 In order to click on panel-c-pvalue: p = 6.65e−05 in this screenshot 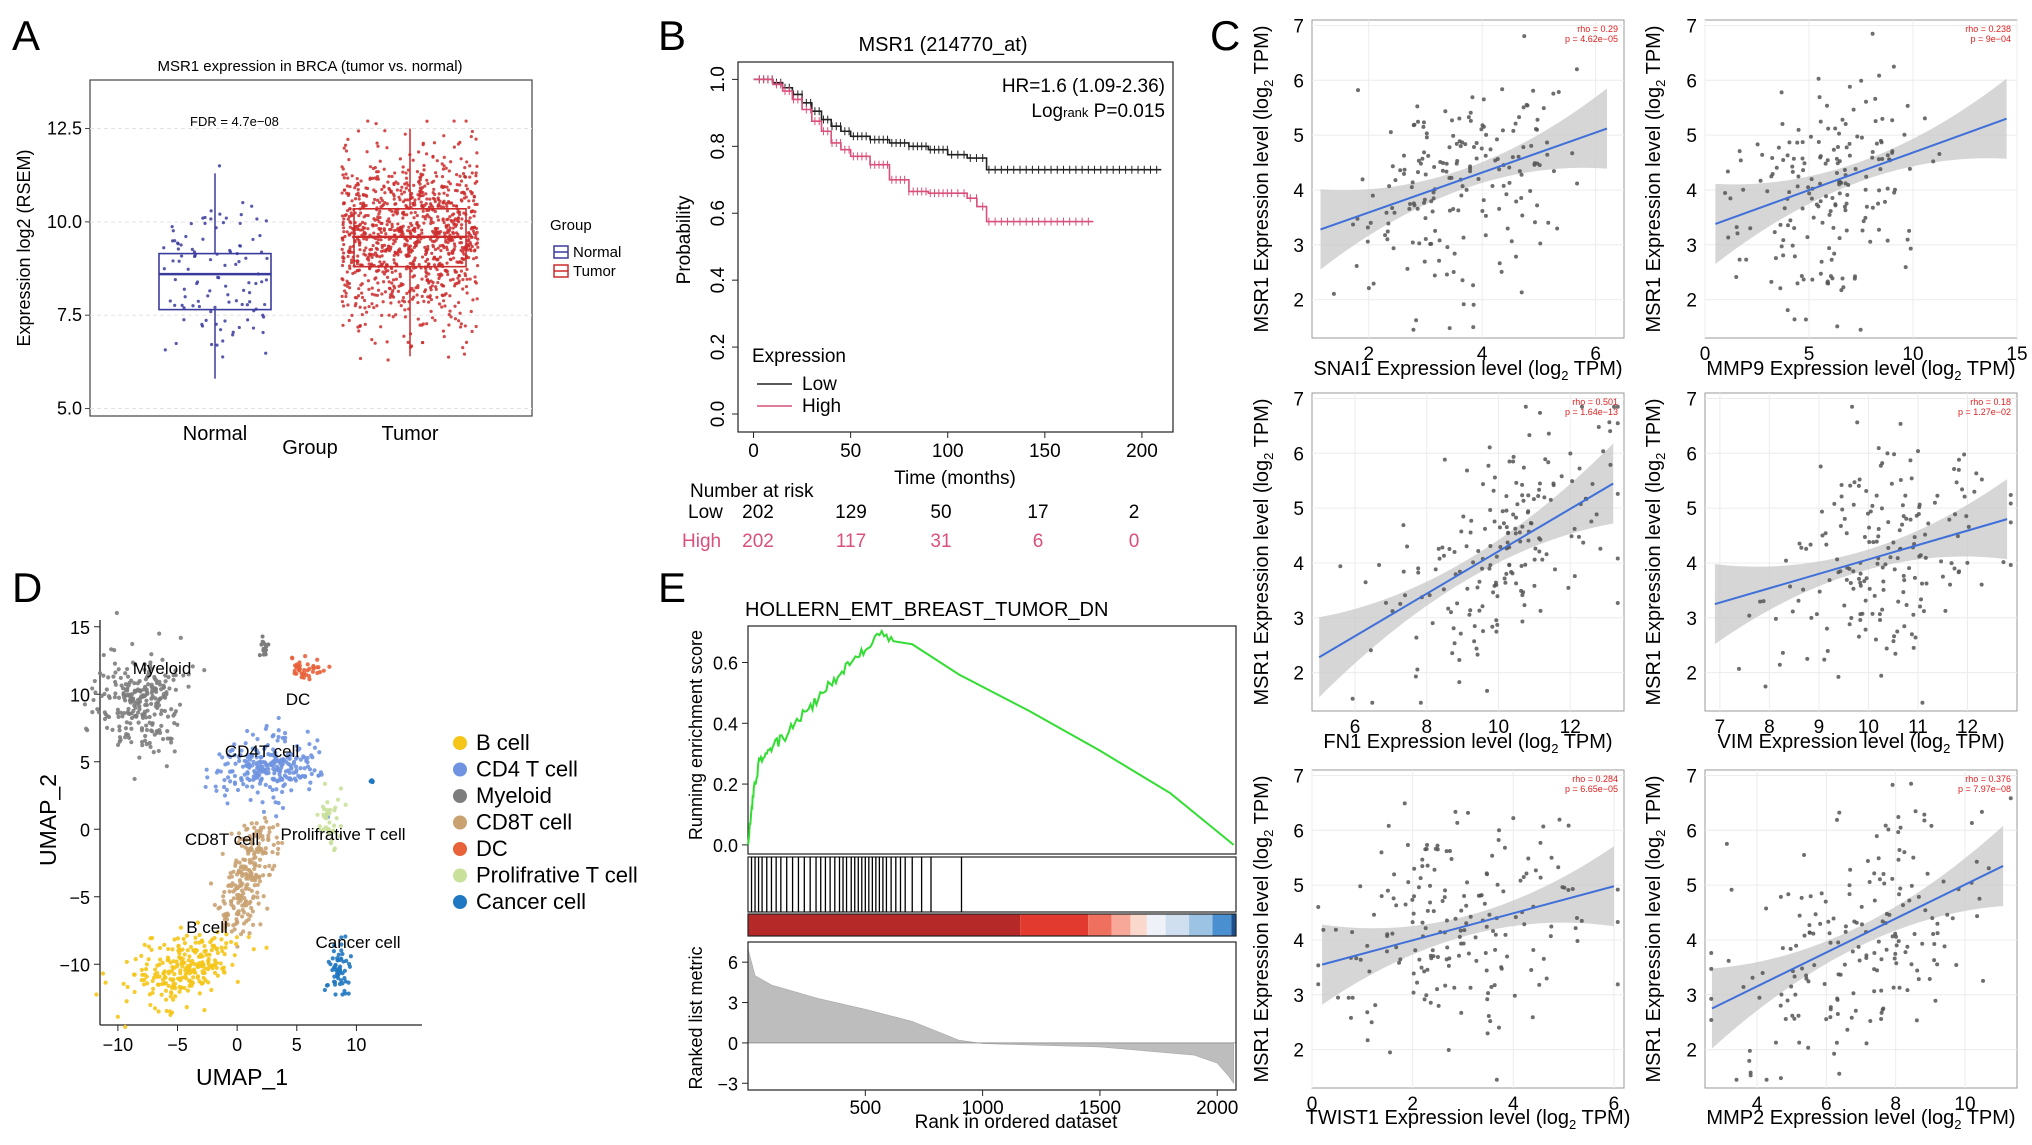, I will do `click(1591, 789)`.